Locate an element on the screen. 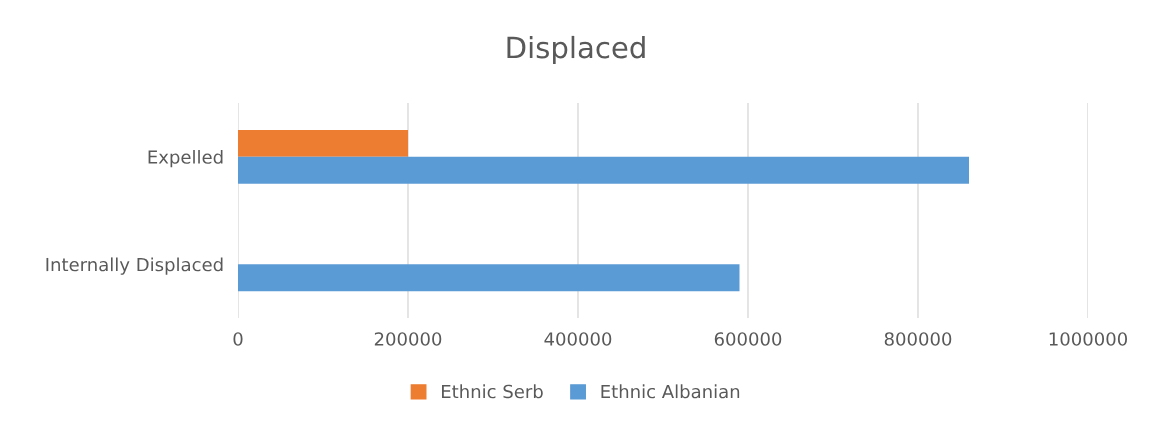  legend-label: Ethnic Albanian is located at coordinates (670, 391).